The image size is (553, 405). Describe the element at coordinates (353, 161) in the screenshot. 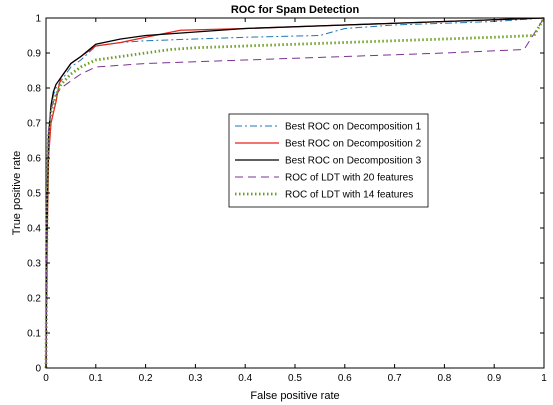

I see `legend-label-3: Best ROC on Decomposition 3` at that location.